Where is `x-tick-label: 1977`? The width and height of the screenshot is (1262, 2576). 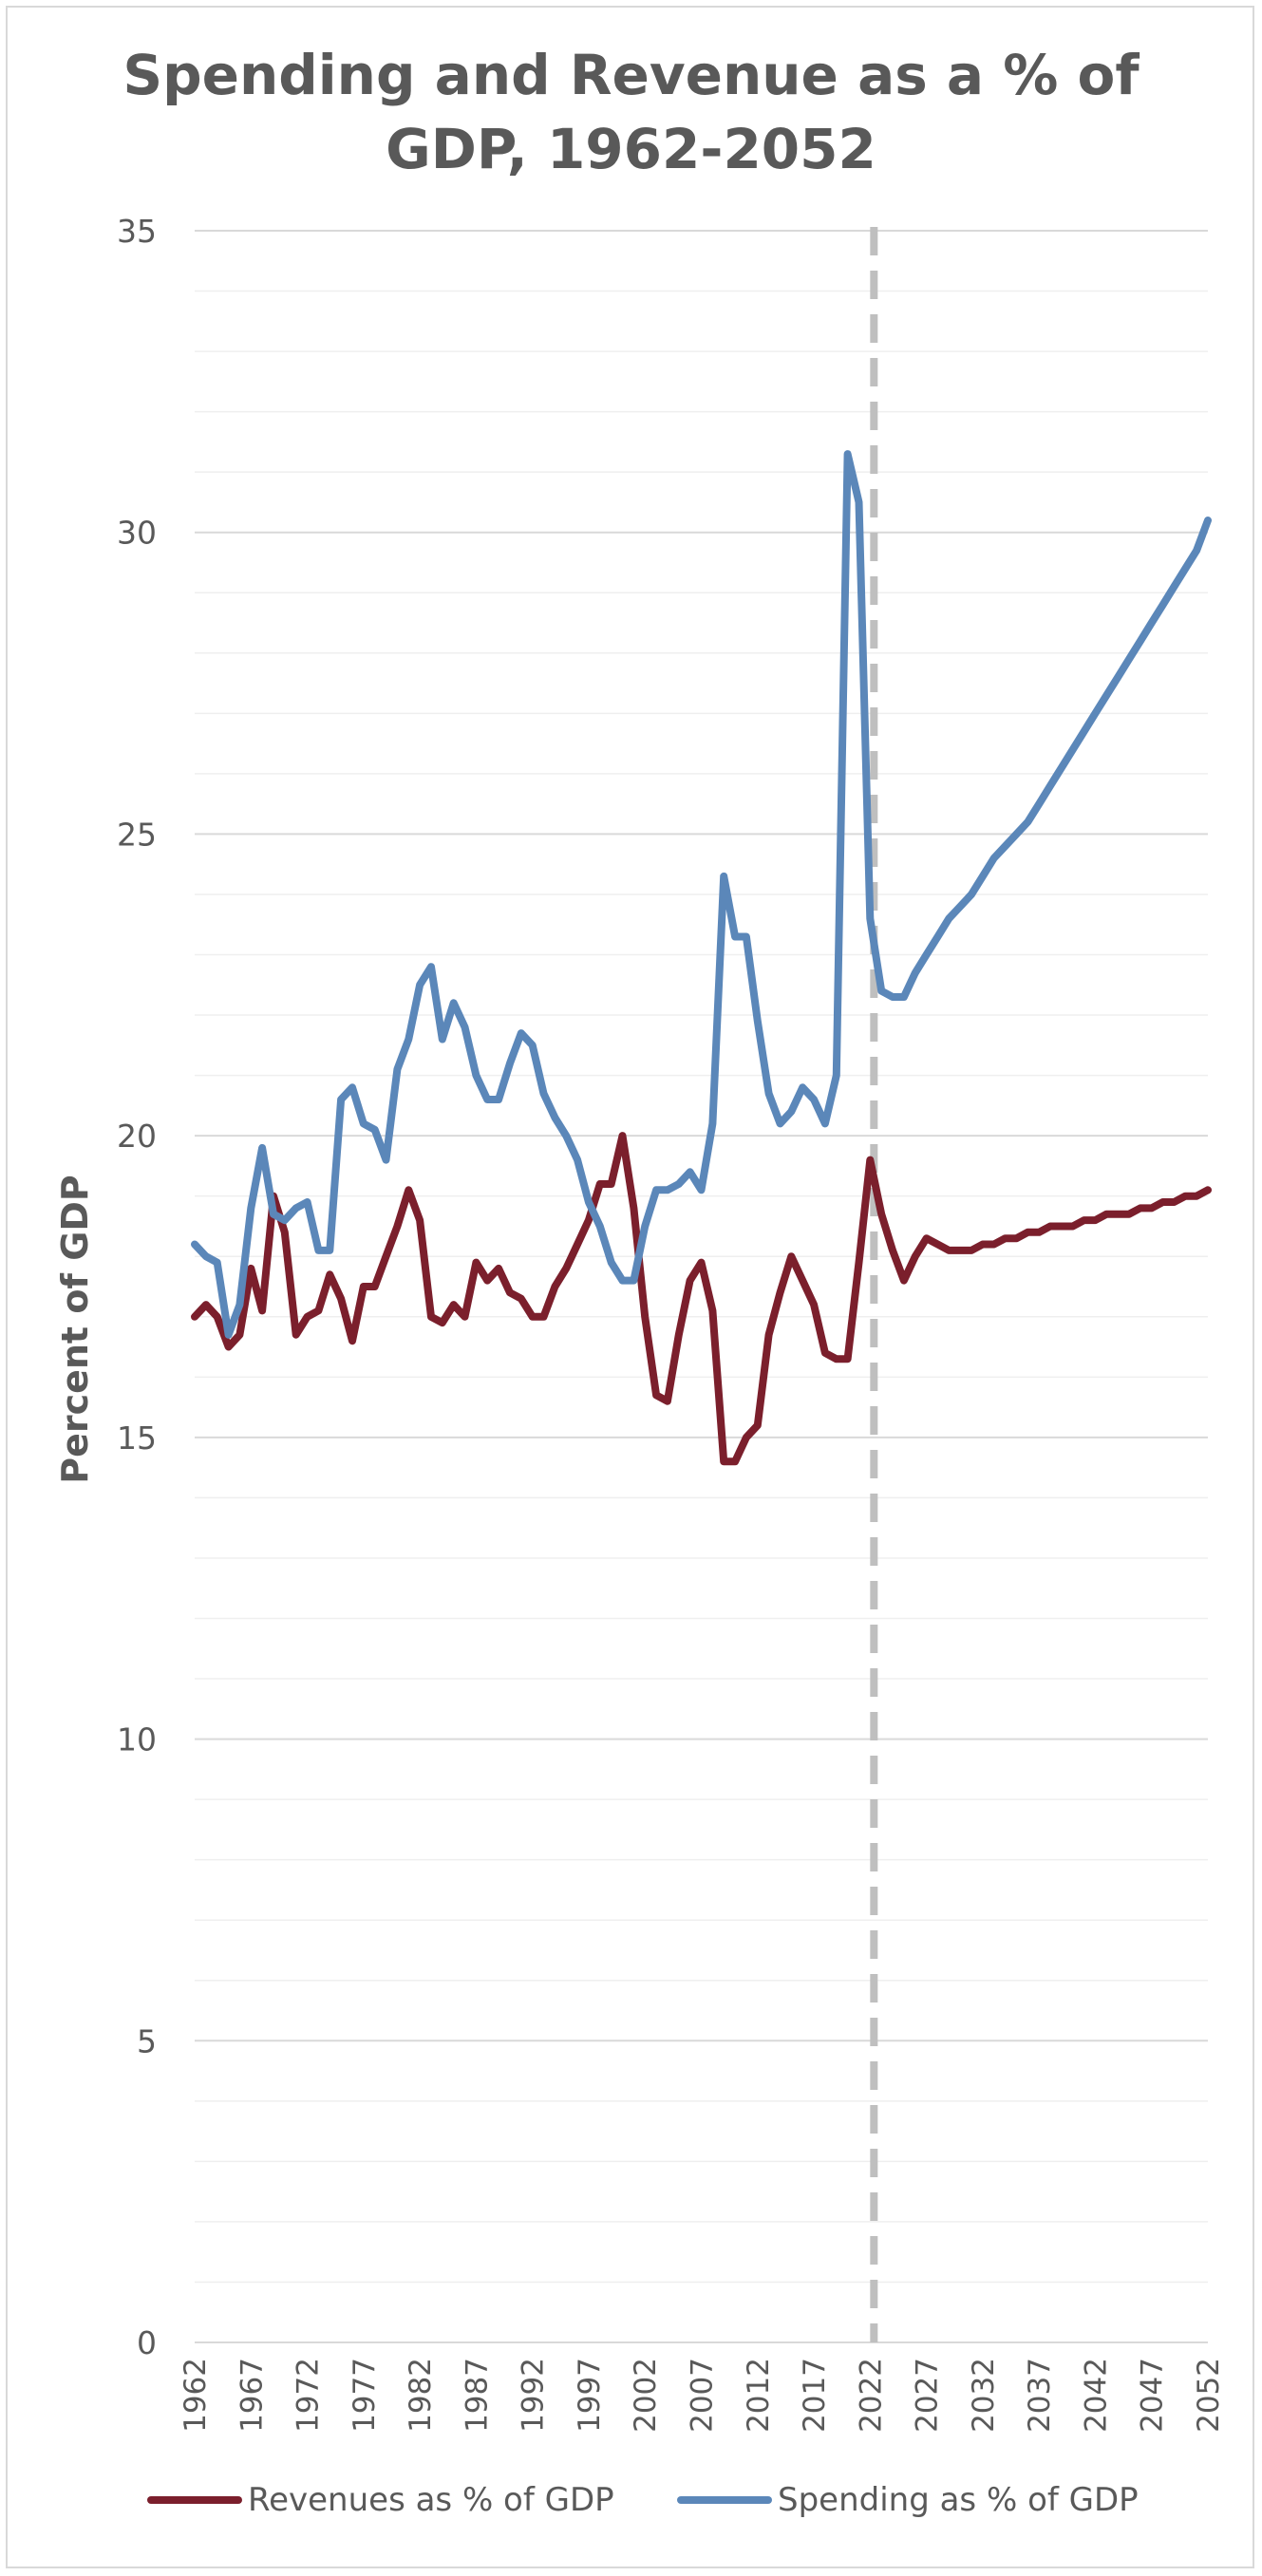
x-tick-label: 1977 is located at coordinates (365, 2395).